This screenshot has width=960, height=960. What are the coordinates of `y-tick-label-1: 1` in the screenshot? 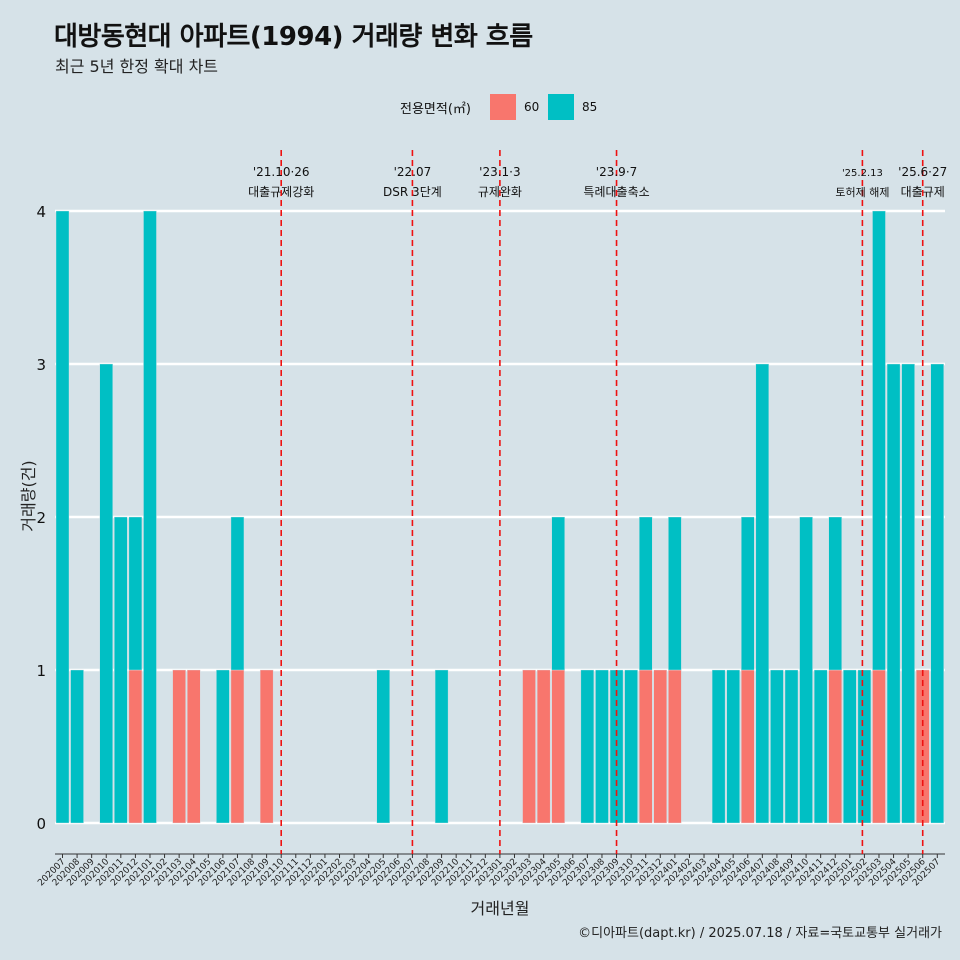 It's located at (41, 671).